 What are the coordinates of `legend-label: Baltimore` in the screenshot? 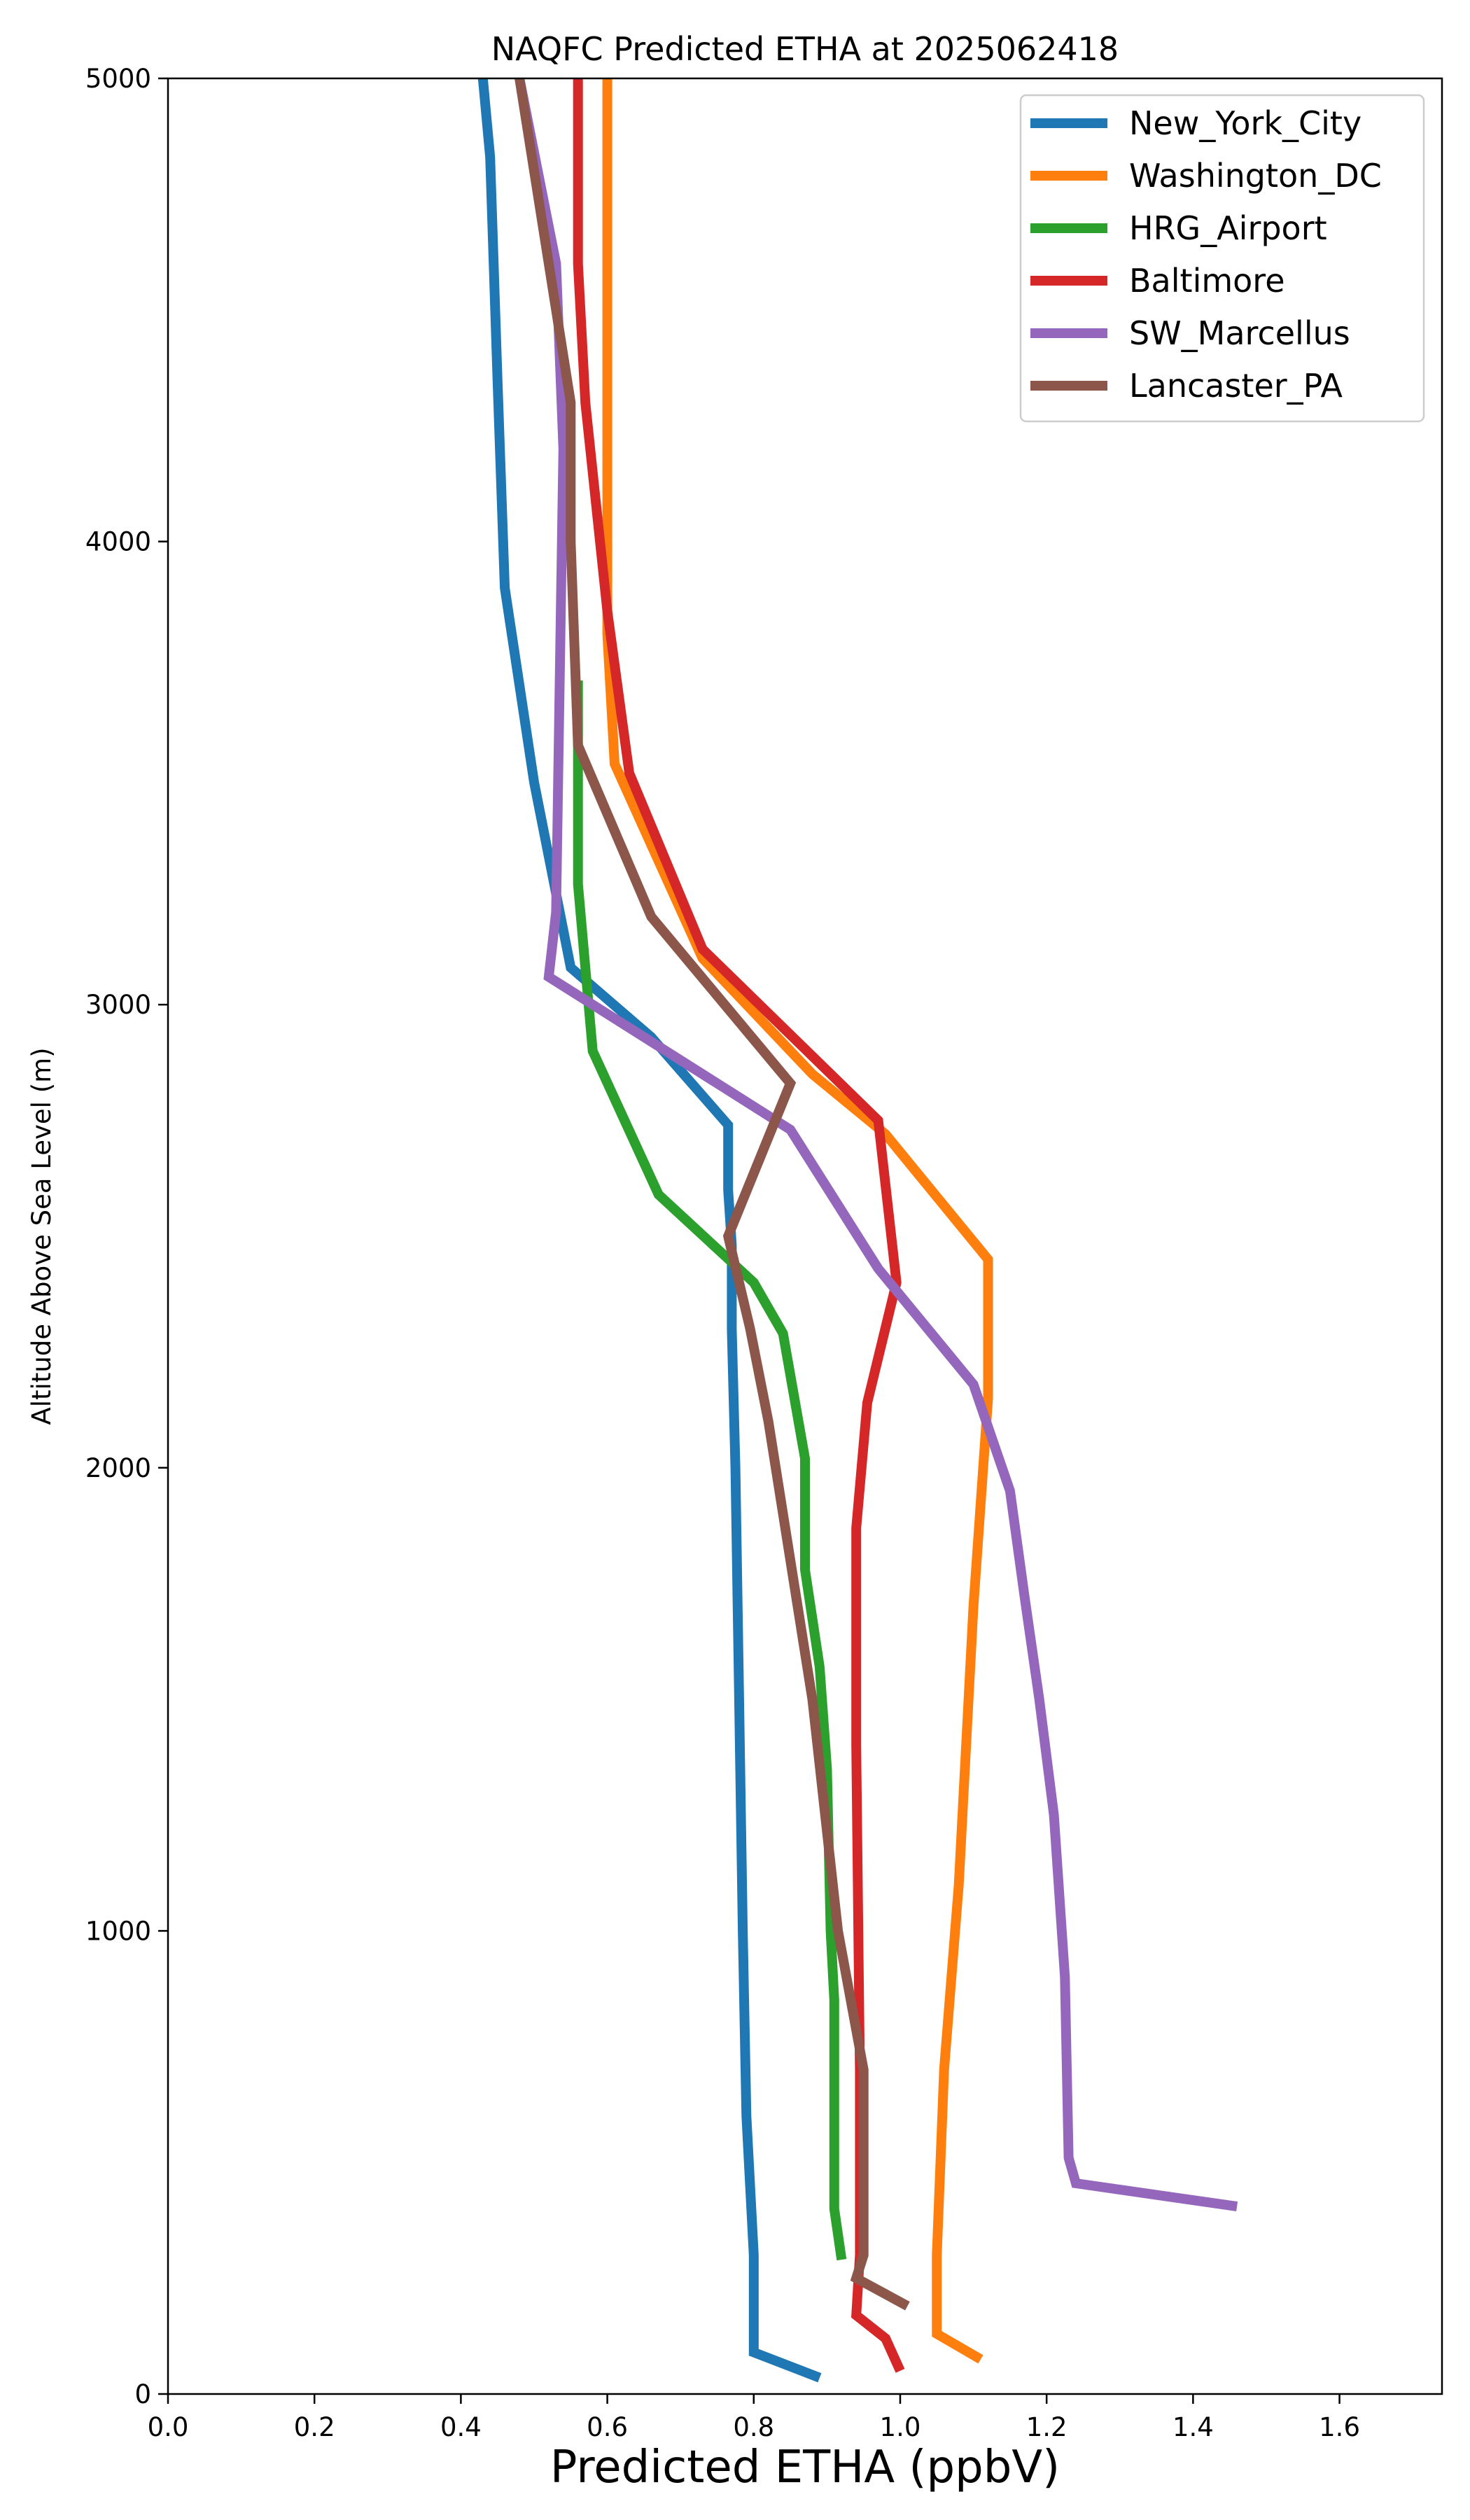 It's located at (1207, 281).